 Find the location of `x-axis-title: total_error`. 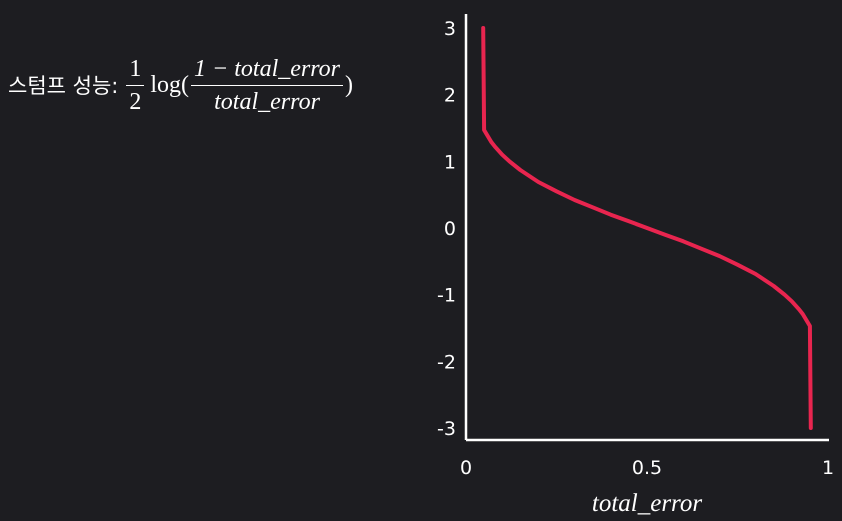

x-axis-title: total_error is located at coordinates (647, 503).